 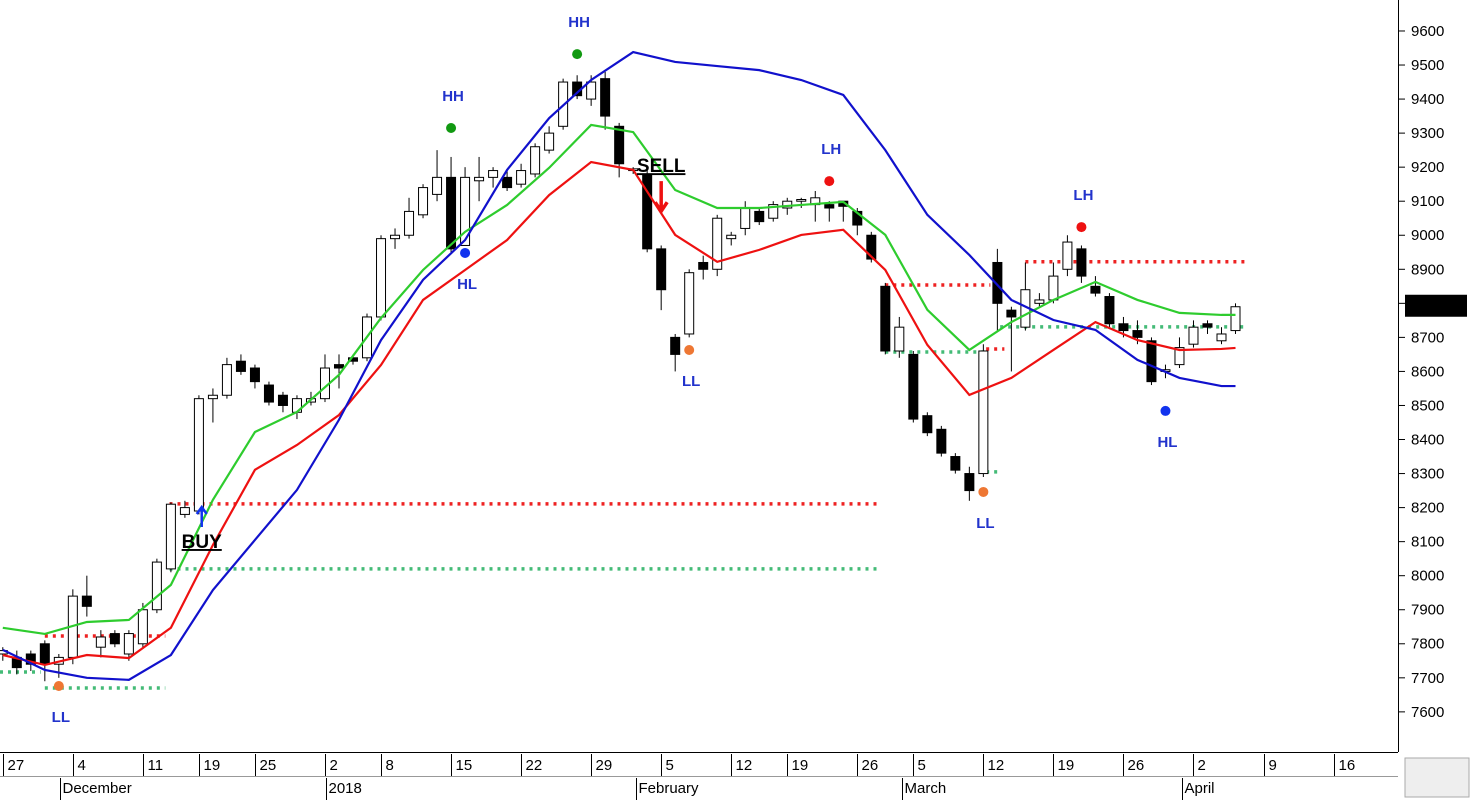 I want to click on month-label: December, so click(x=97, y=788).